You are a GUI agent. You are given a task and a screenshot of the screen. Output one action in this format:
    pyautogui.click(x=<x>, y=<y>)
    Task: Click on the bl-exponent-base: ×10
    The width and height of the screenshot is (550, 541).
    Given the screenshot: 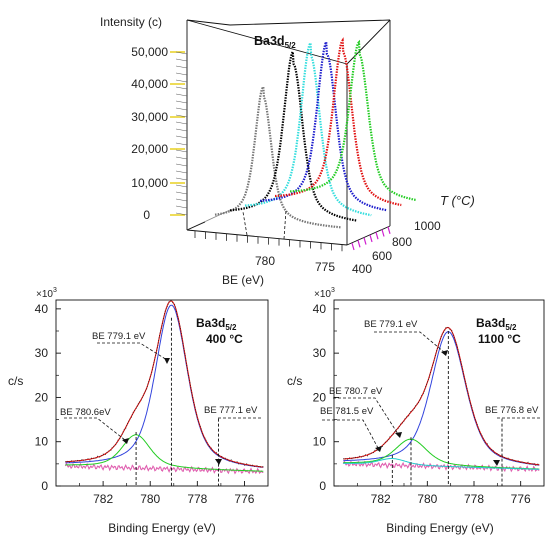 What is the action you would take?
    pyautogui.click(x=44, y=294)
    